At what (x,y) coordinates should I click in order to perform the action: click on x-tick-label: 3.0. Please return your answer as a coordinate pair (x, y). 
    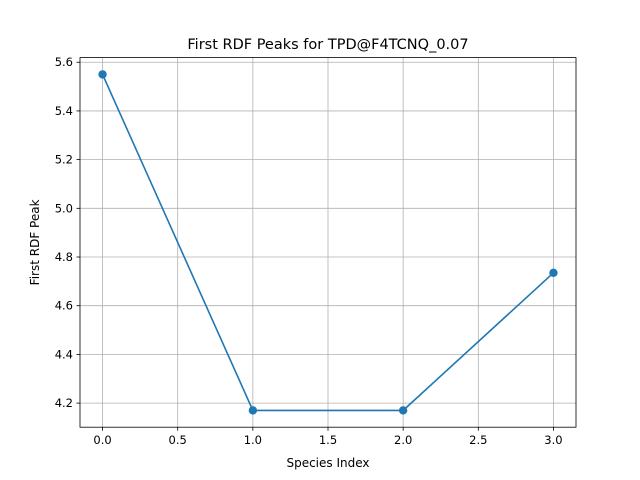
    Looking at the image, I should click on (553, 440).